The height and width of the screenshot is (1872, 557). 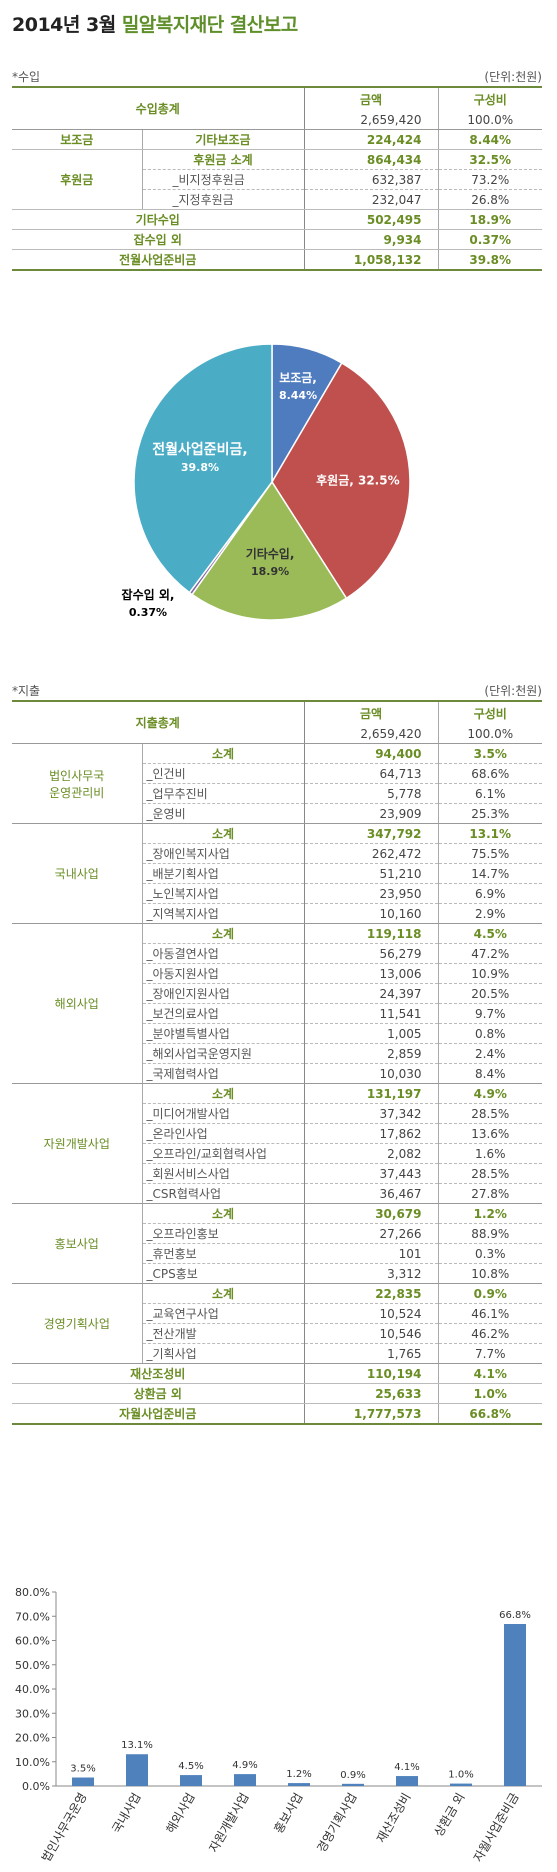 What do you see at coordinates (371, 199) in the screenshot?
I see `income-amount: 232,047` at bounding box center [371, 199].